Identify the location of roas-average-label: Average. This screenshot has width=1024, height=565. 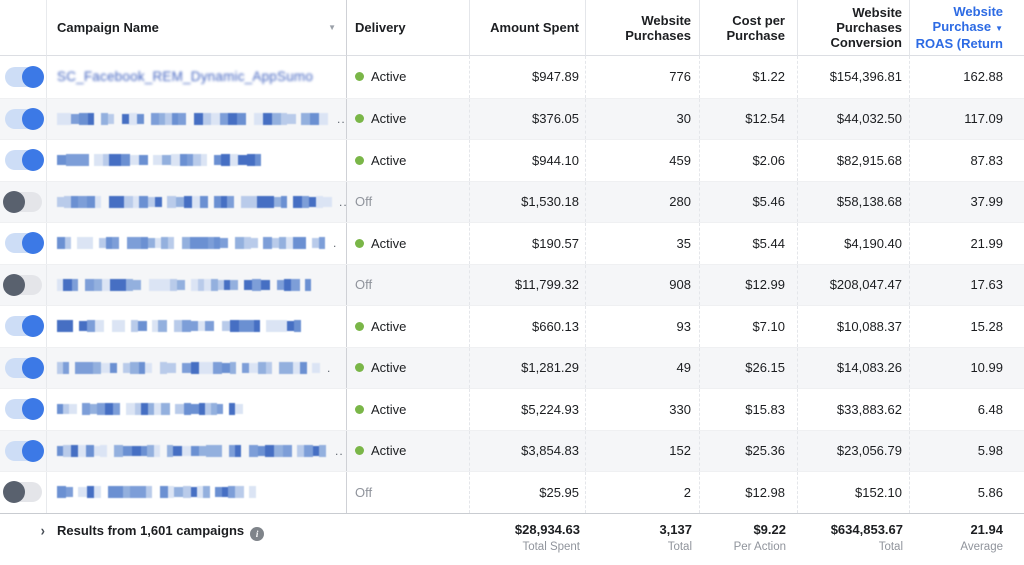
(981, 546).